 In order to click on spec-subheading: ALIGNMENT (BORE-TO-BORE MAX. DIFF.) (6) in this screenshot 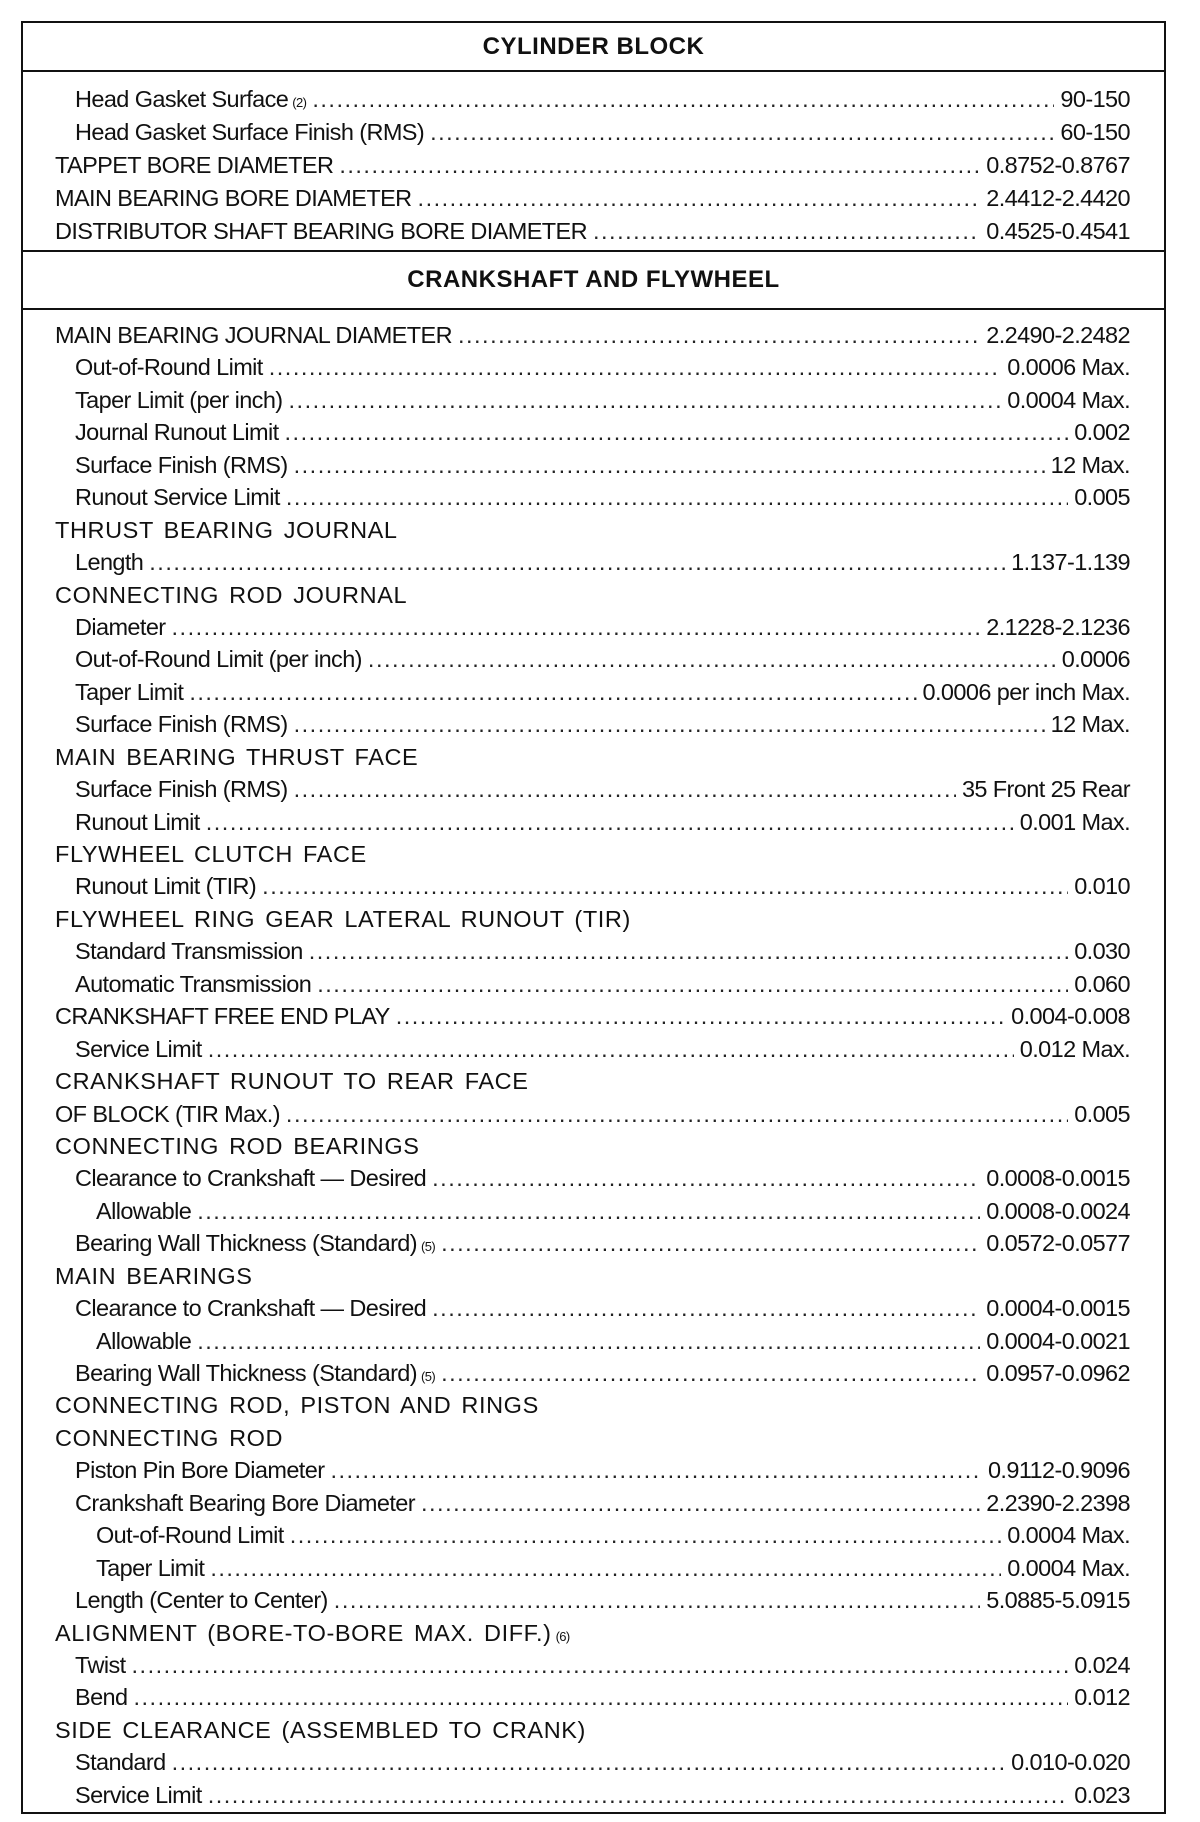, I will do `click(593, 1633)`.